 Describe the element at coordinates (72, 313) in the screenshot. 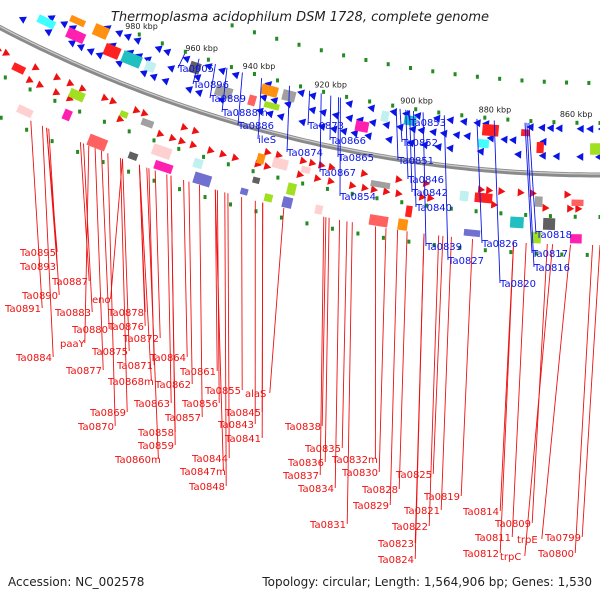

I see `reverse-gene-label: Ta0883` at that location.